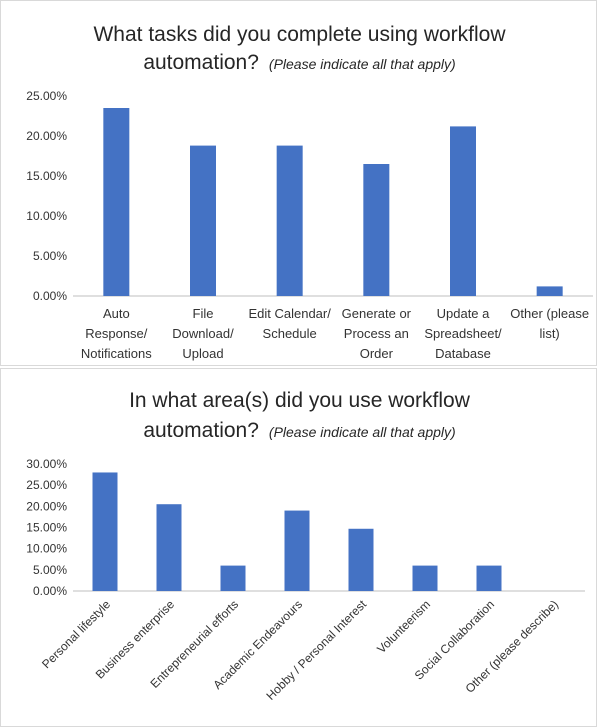 The image size is (599, 728). What do you see at coordinates (299, 400) in the screenshot?
I see `chart-title-line1: In what area(s) did you use workflow` at bounding box center [299, 400].